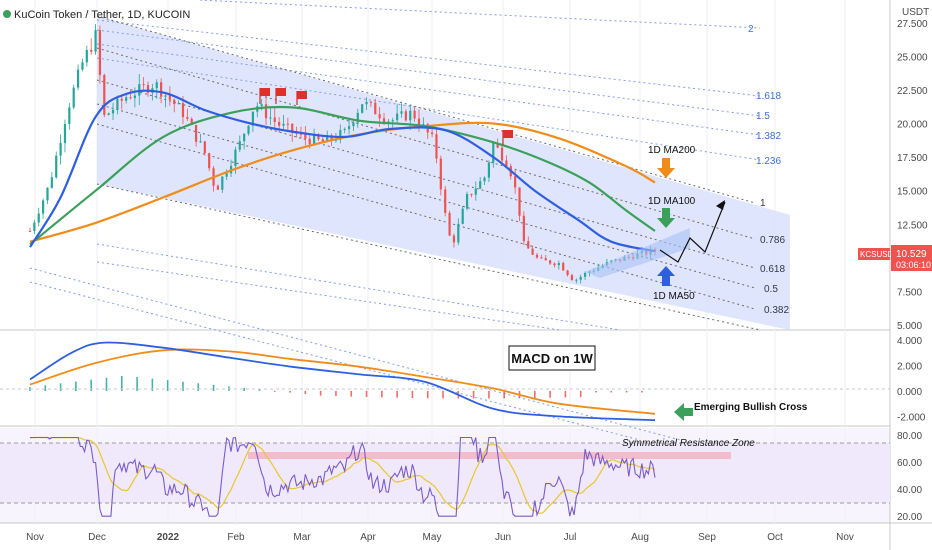 The height and width of the screenshot is (550, 932). Describe the element at coordinates (768, 136) in the screenshot. I see `fib-label-1382: 1.382` at that location.